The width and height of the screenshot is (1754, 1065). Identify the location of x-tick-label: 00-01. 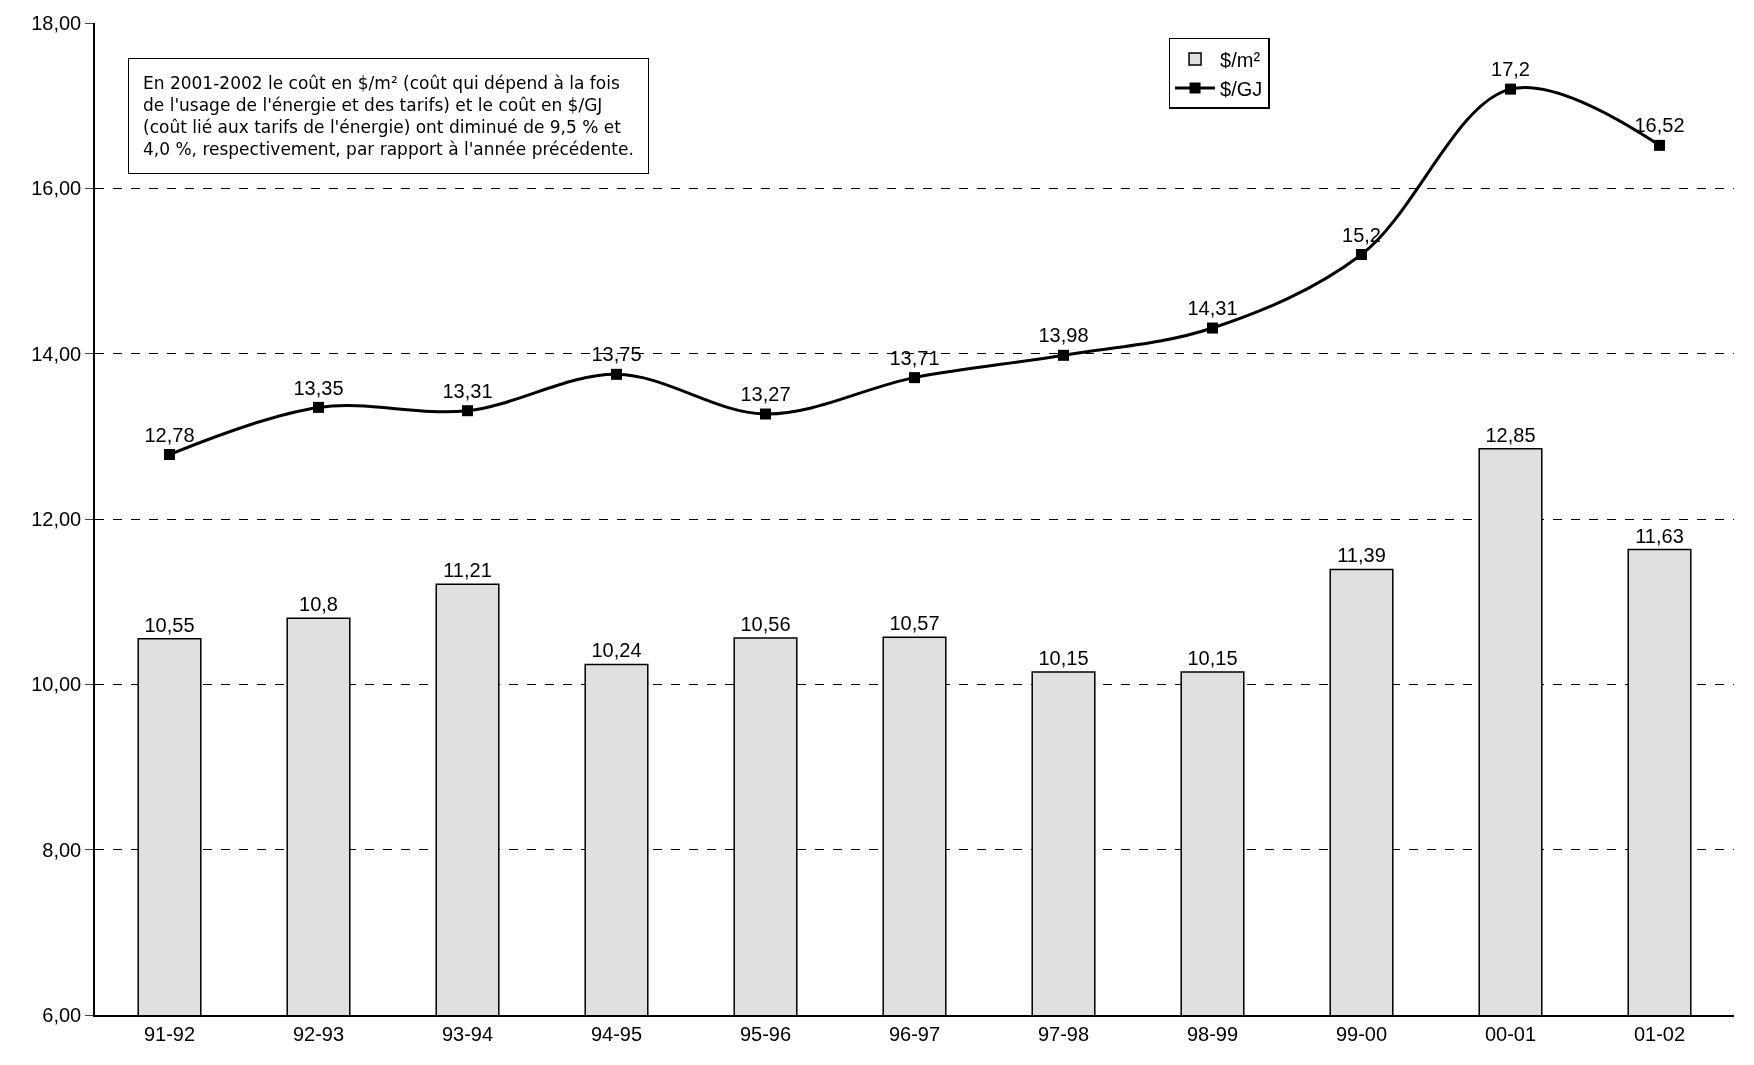
(1510, 1033).